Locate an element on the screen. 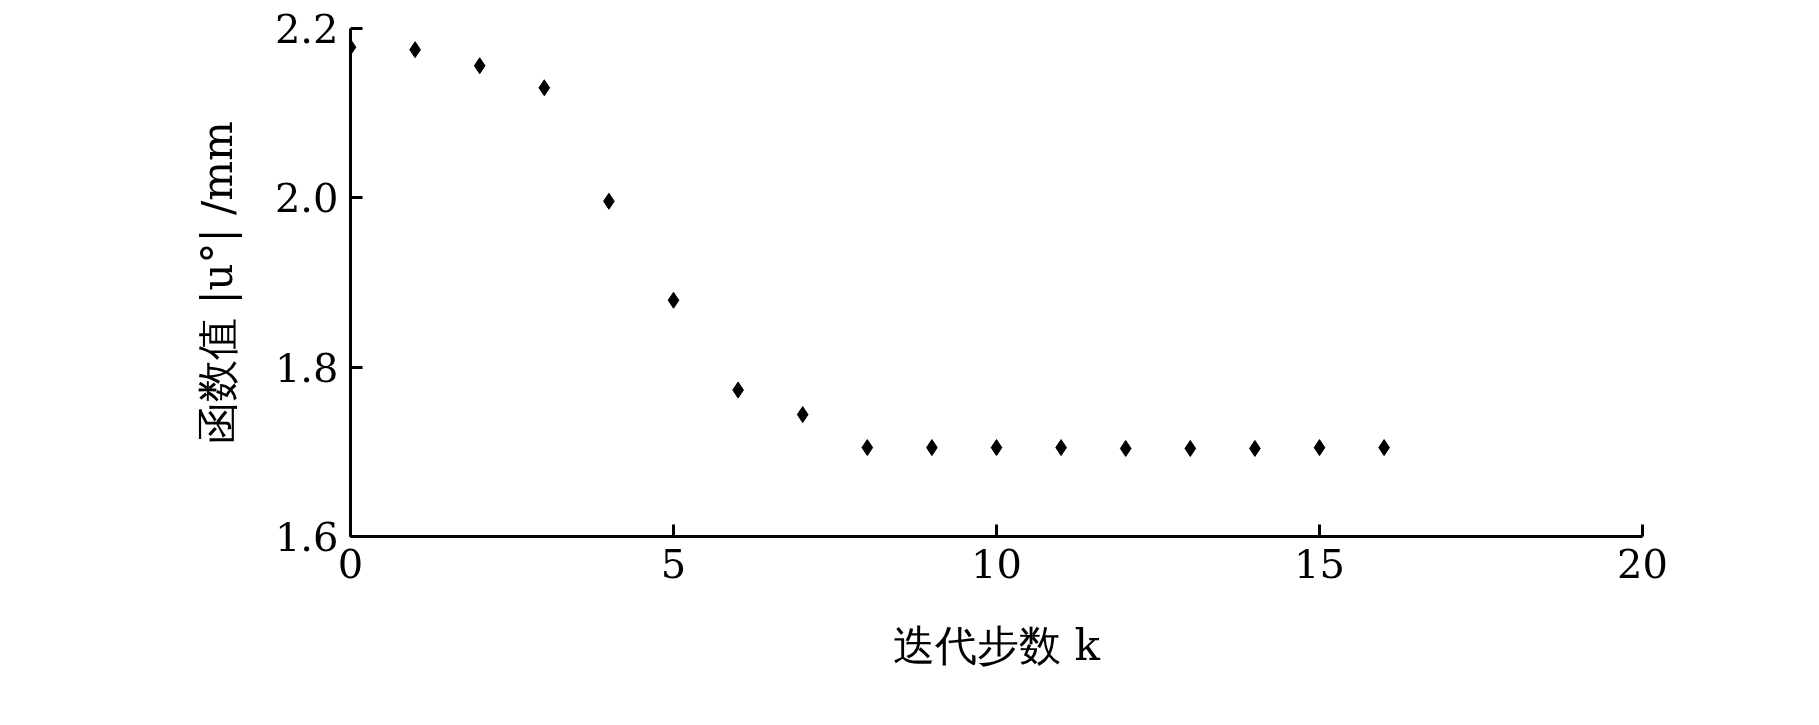 This screenshot has height=725, width=1819. y-tick-label: 2.2 is located at coordinates (306, 29).